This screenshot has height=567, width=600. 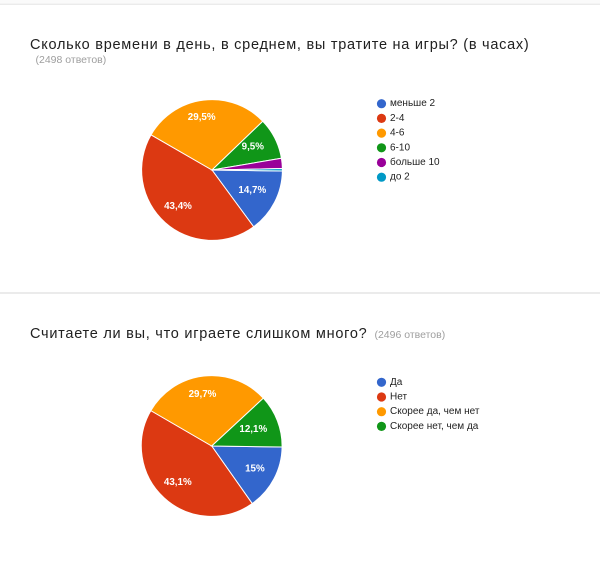 I want to click on svg-text: меньше 2, so click(x=413, y=103).